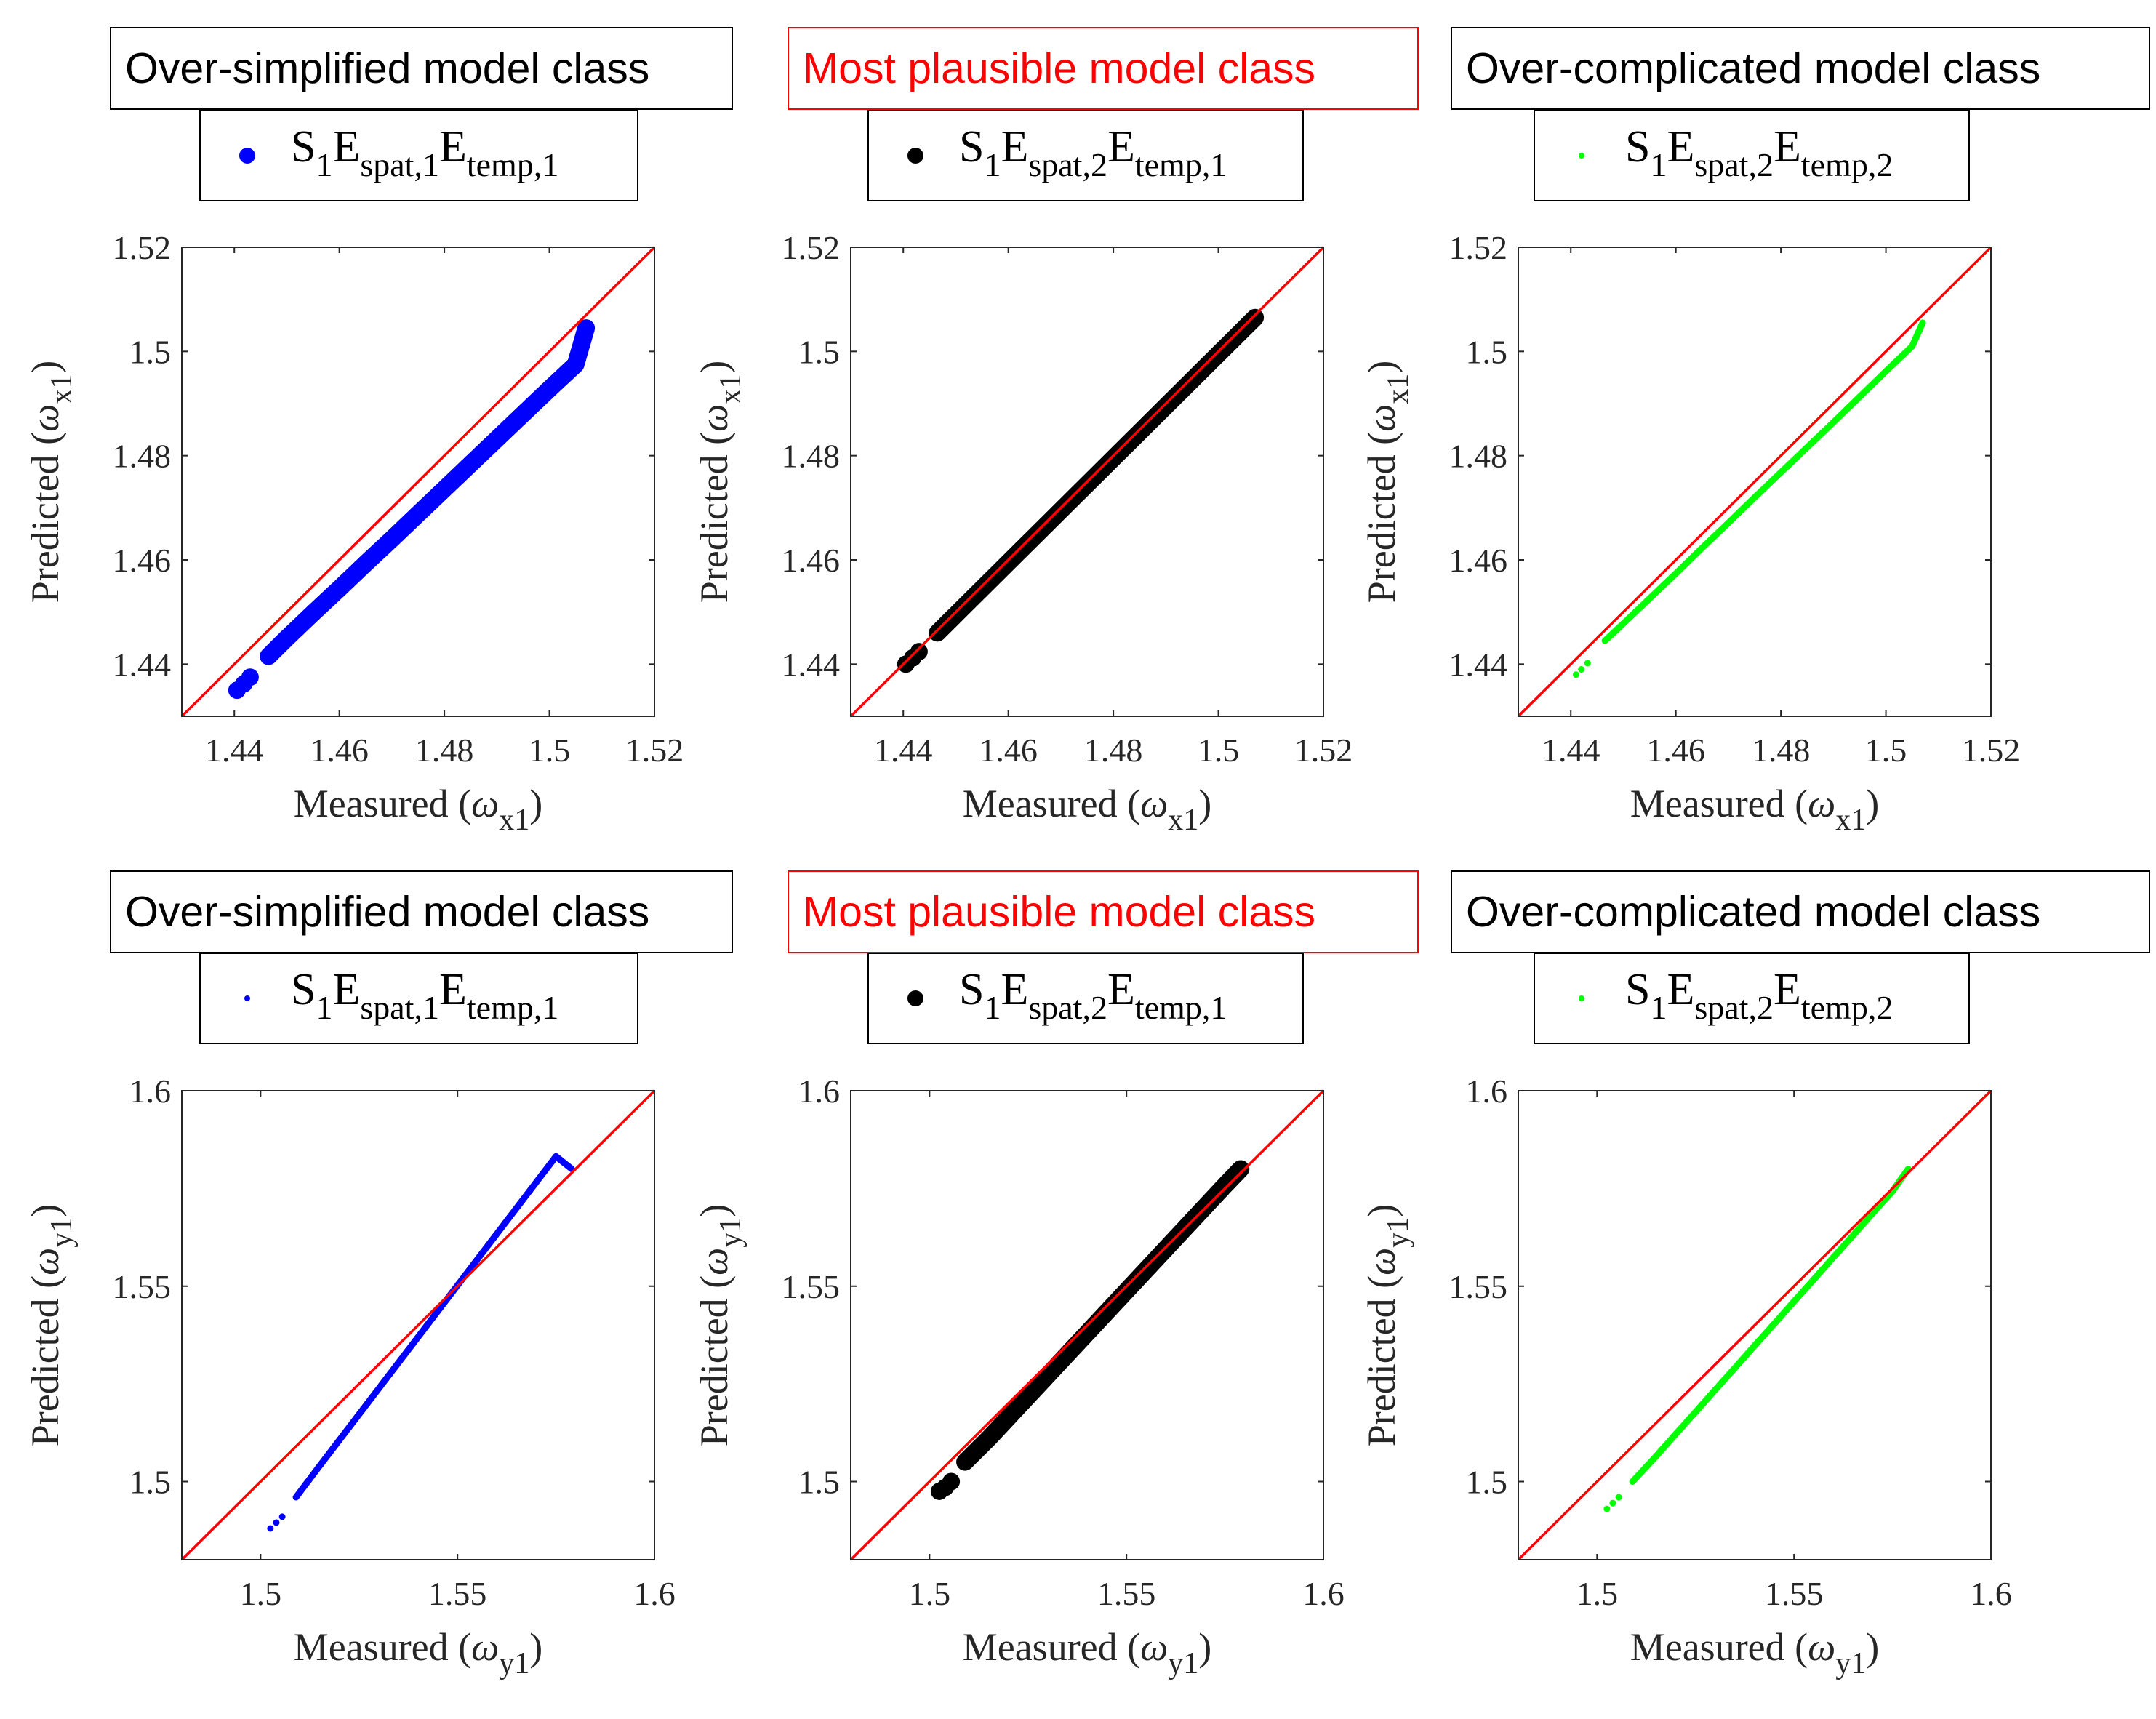  I want to click on legend-label: S1Espat,1Etemp,1, so click(424, 995).